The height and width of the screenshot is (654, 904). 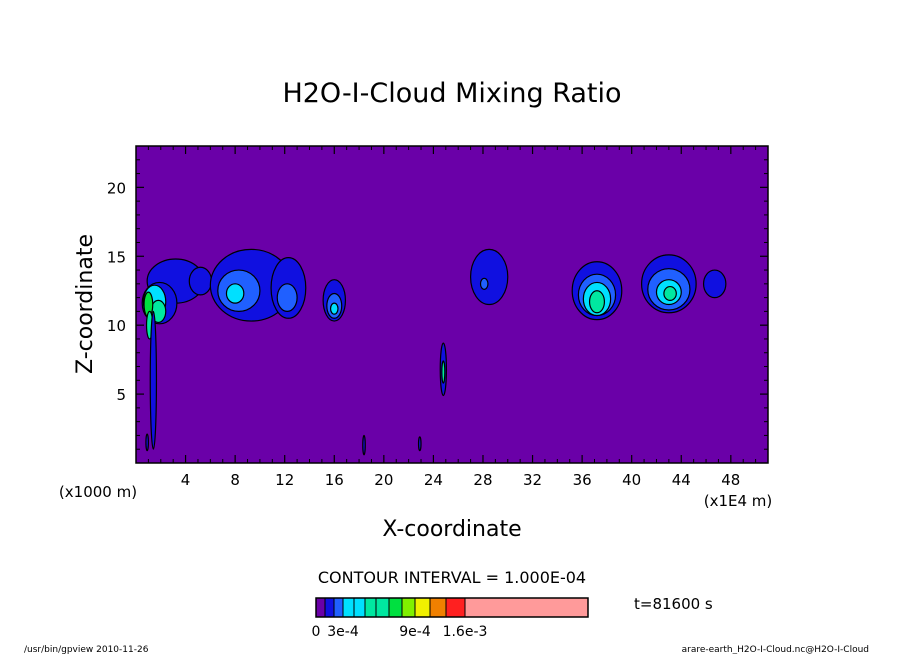 I want to click on x-scale-label: (x1E4 m), so click(x=738, y=501).